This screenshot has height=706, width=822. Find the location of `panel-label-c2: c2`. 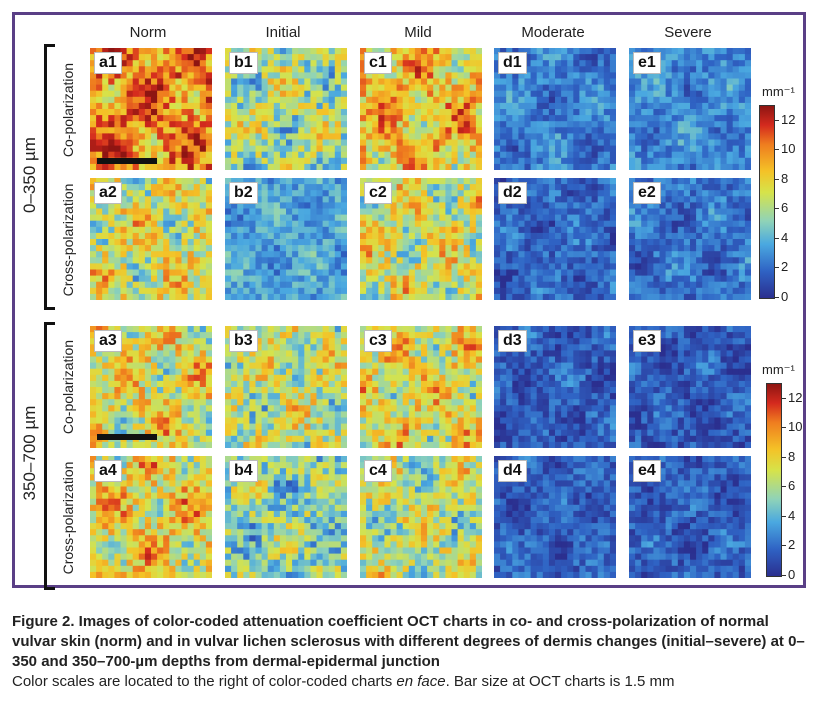

panel-label-c2: c2 is located at coordinates (378, 193).